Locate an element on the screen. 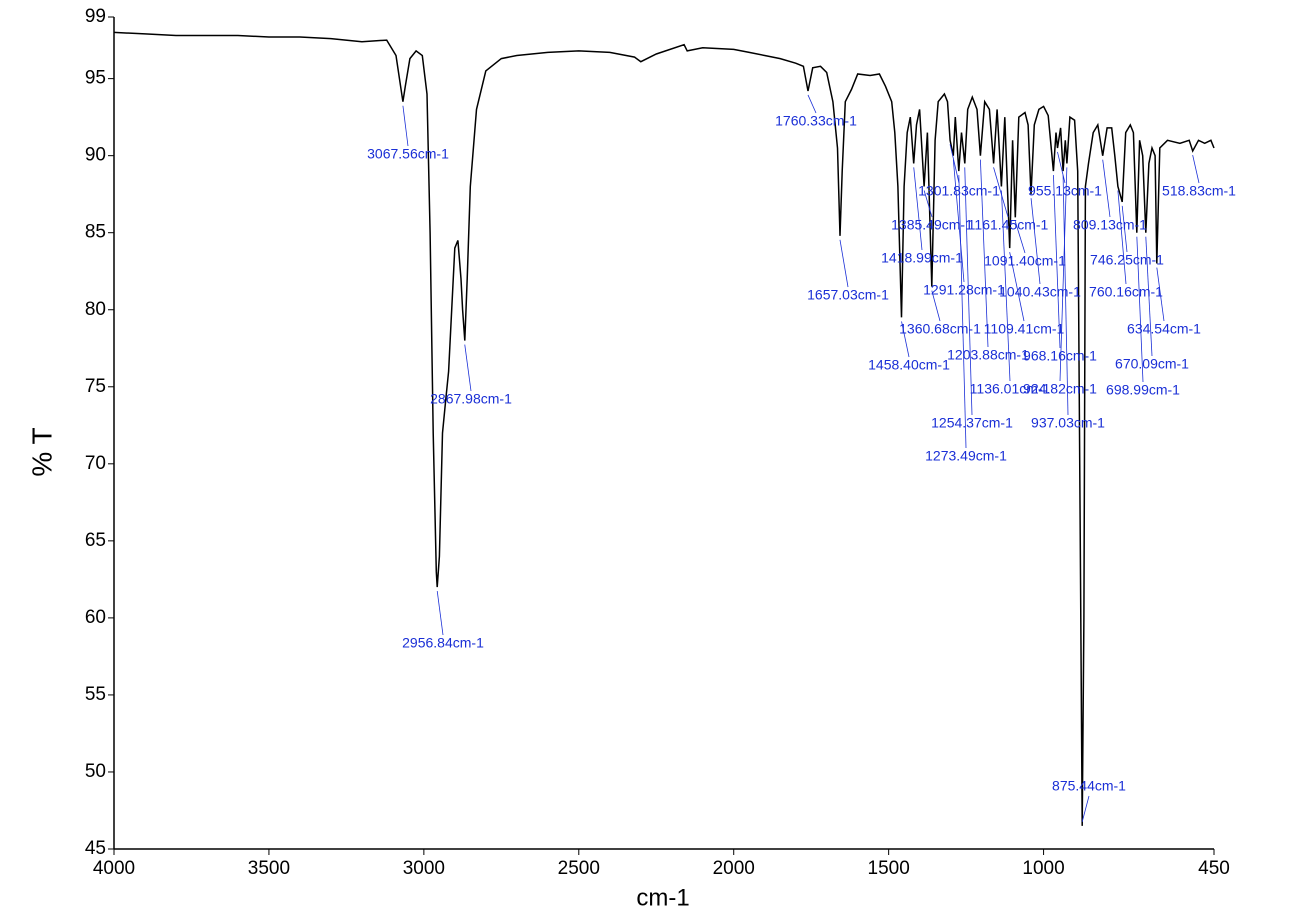  annotation-label: 955.13cm-1 is located at coordinates (1065, 191).